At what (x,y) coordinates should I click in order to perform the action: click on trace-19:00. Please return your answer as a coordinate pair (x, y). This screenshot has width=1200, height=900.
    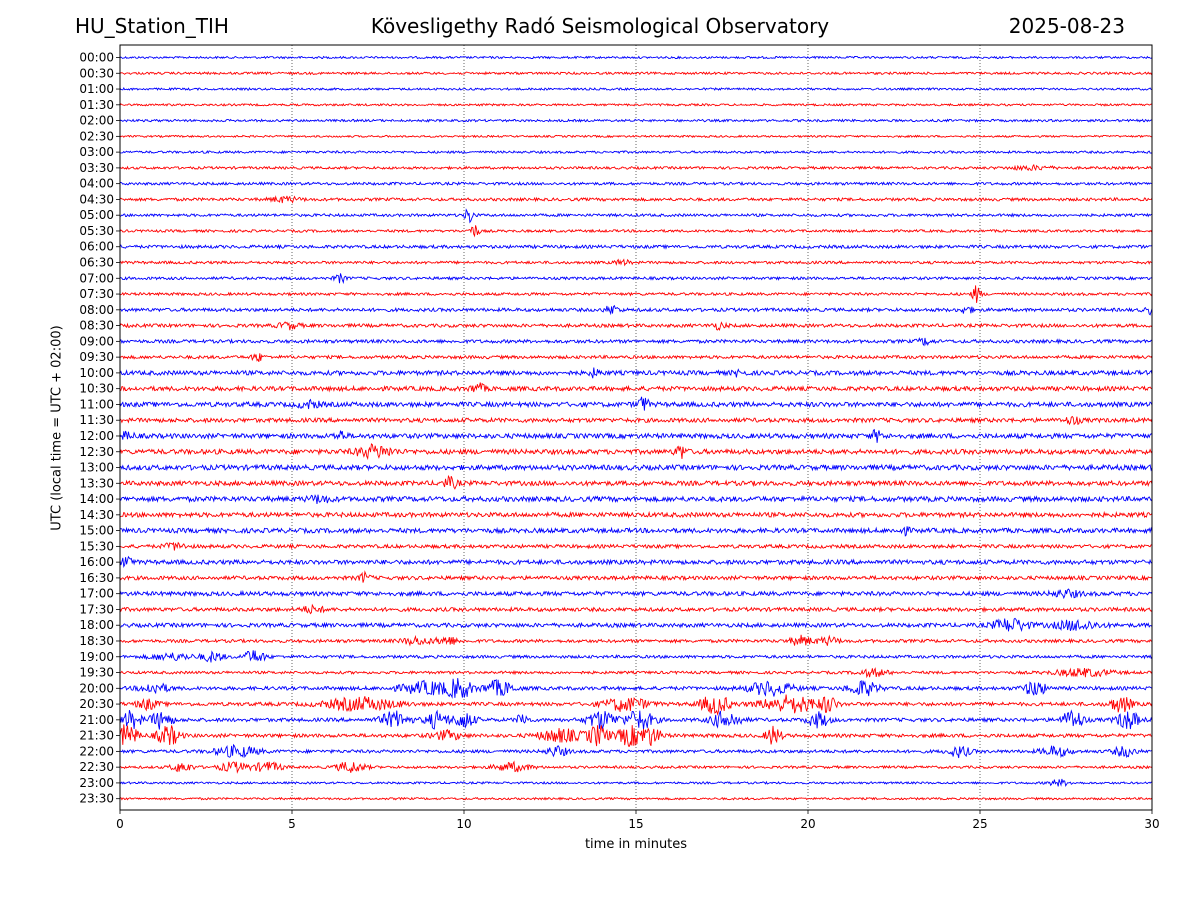
    Looking at the image, I should click on (636, 656).